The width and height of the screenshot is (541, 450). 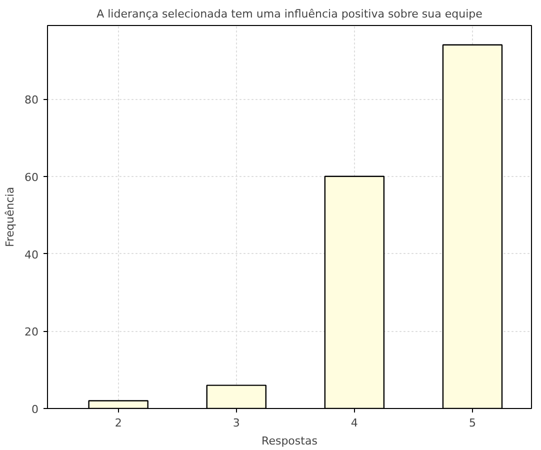 I want to click on y-tick-label: 20, so click(x=31, y=332).